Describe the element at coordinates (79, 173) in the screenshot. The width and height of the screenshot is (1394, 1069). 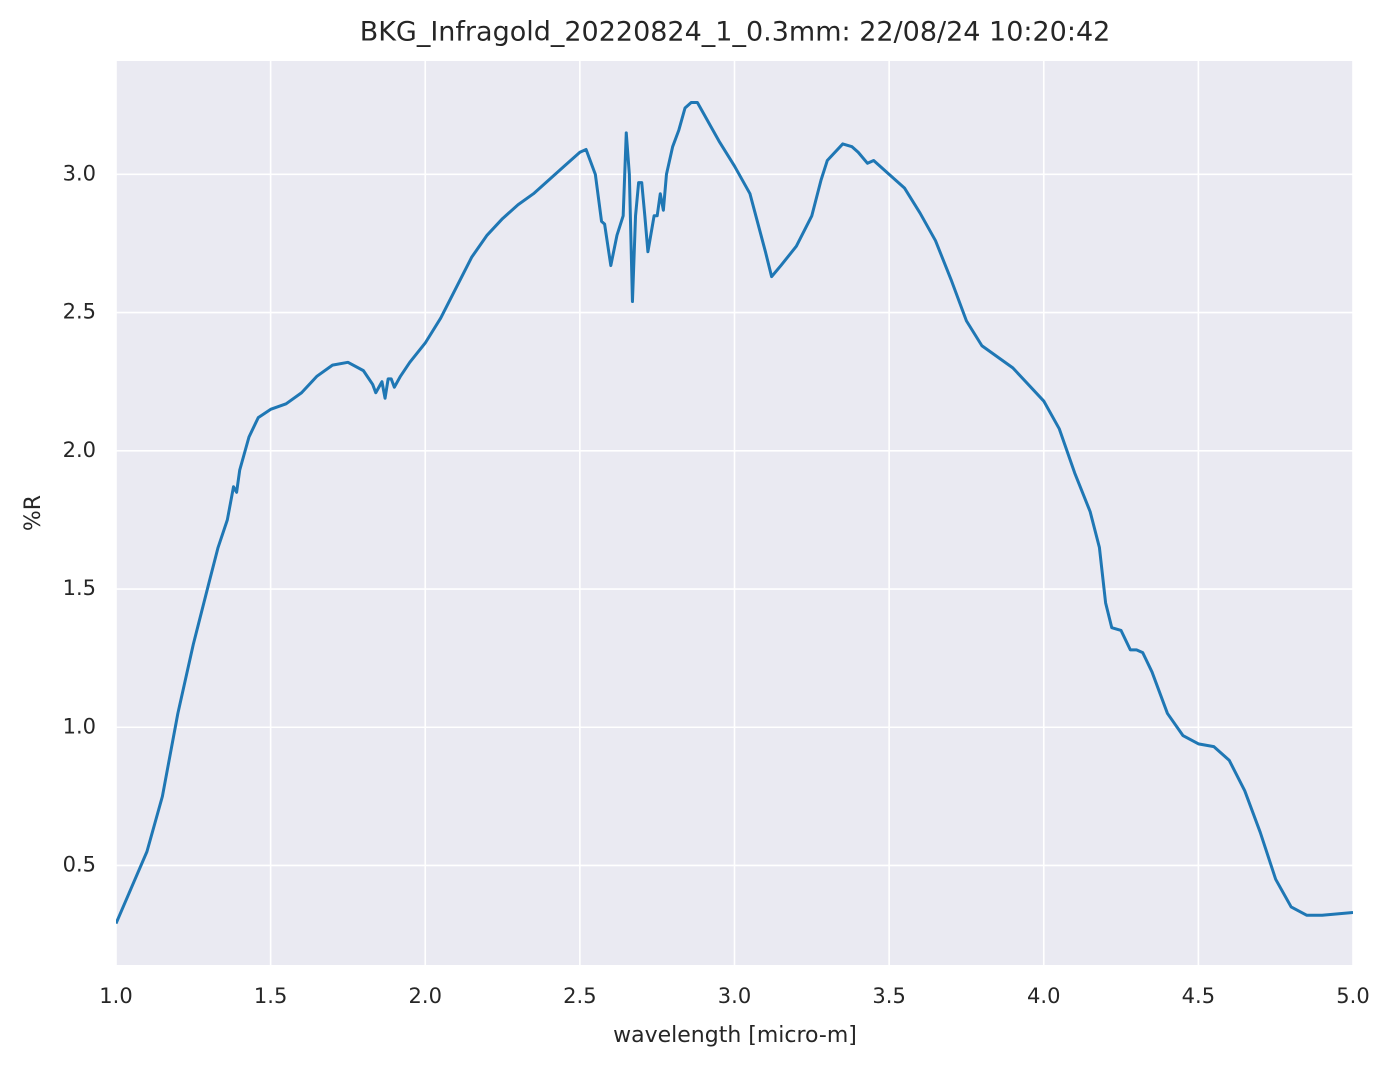
I see `y-tick-label: 3.0` at that location.